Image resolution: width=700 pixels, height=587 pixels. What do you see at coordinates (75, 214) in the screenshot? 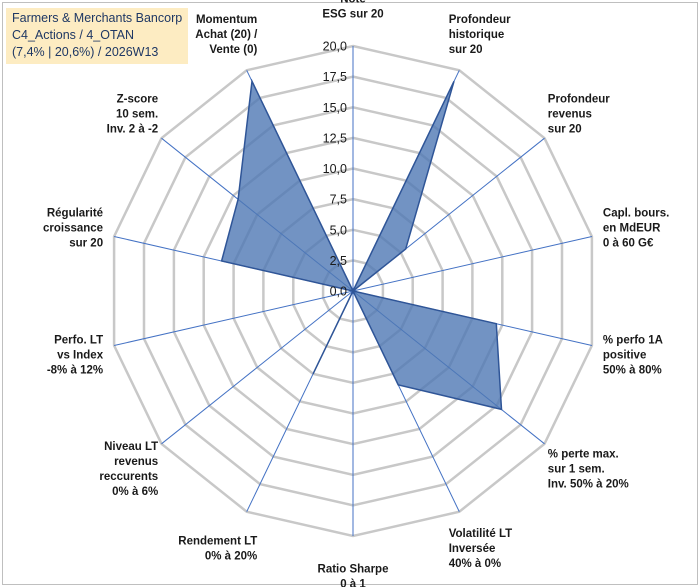
I see `axis-label-11-line-0: Régularité` at bounding box center [75, 214].